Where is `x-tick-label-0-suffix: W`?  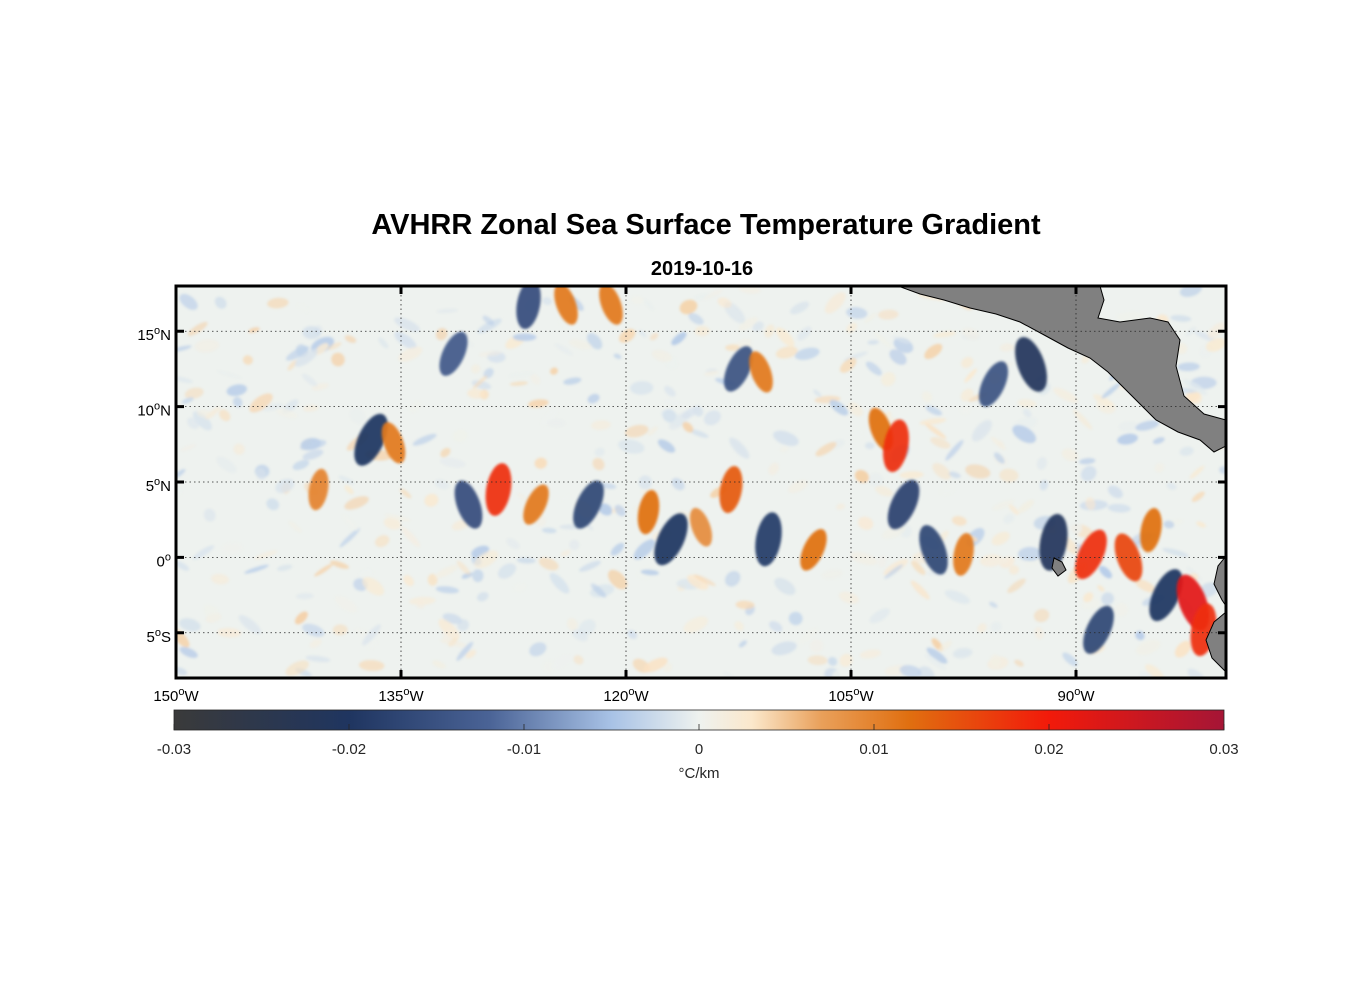
x-tick-label-0-suffix: W is located at coordinates (191, 696).